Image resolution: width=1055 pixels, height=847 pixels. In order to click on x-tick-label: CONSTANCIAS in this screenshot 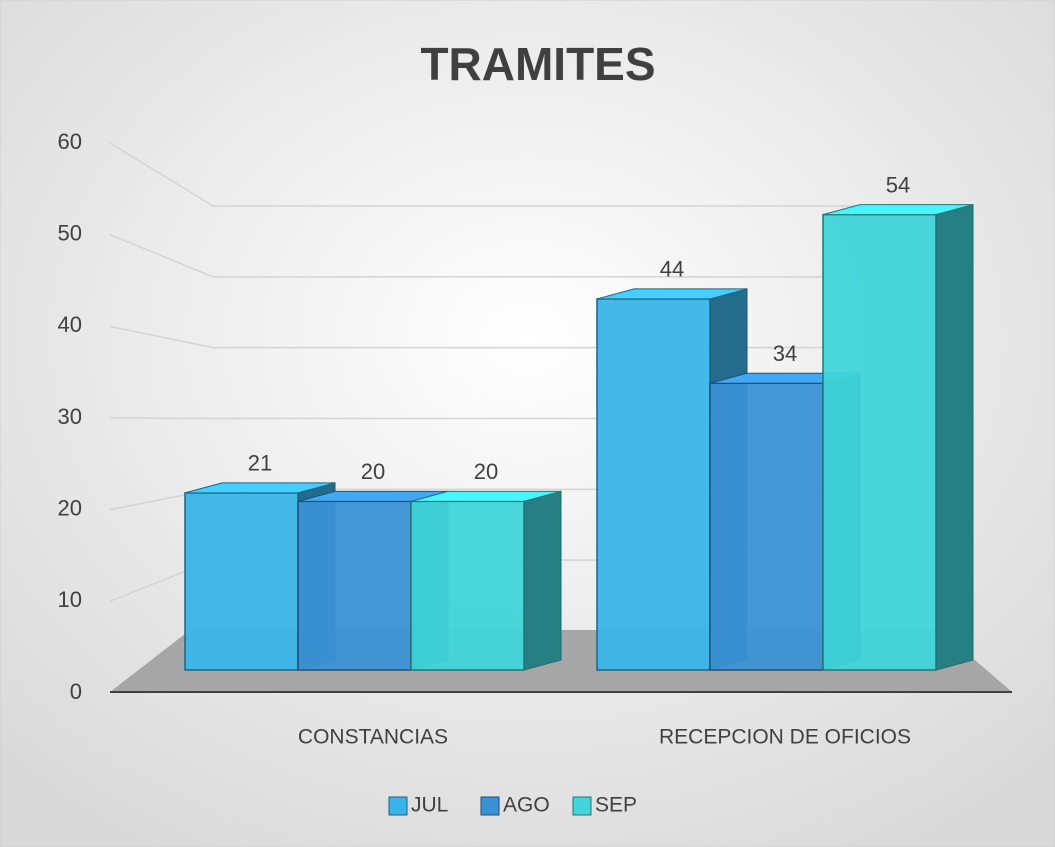, I will do `click(373, 737)`.